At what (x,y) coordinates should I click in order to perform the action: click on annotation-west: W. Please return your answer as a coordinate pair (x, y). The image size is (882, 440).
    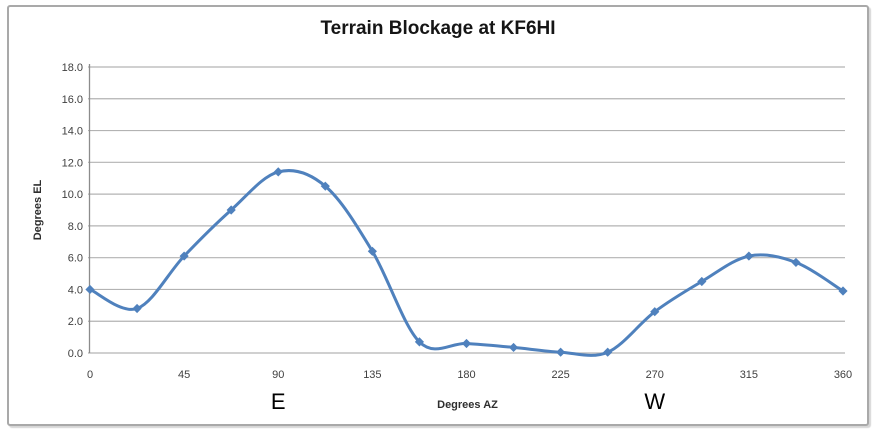
    Looking at the image, I should click on (655, 401).